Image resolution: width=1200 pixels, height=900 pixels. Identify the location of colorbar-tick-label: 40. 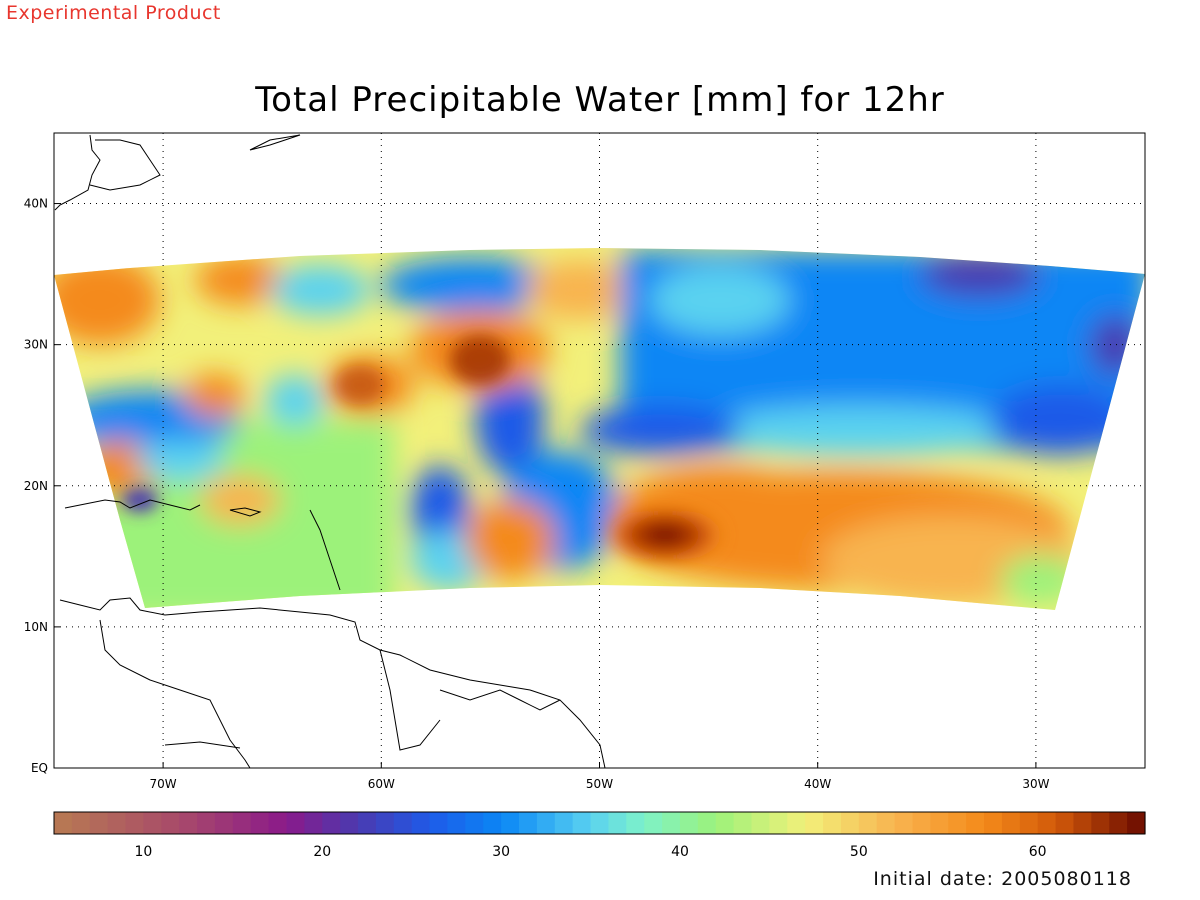
(680, 852).